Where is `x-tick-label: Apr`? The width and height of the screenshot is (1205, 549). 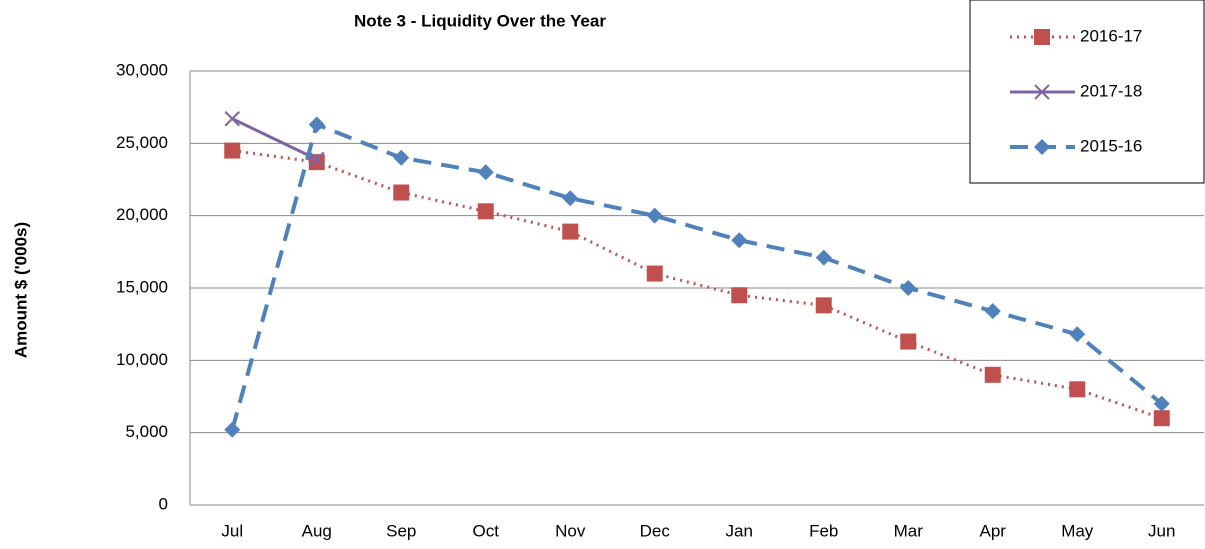
x-tick-label: Apr is located at coordinates (993, 530).